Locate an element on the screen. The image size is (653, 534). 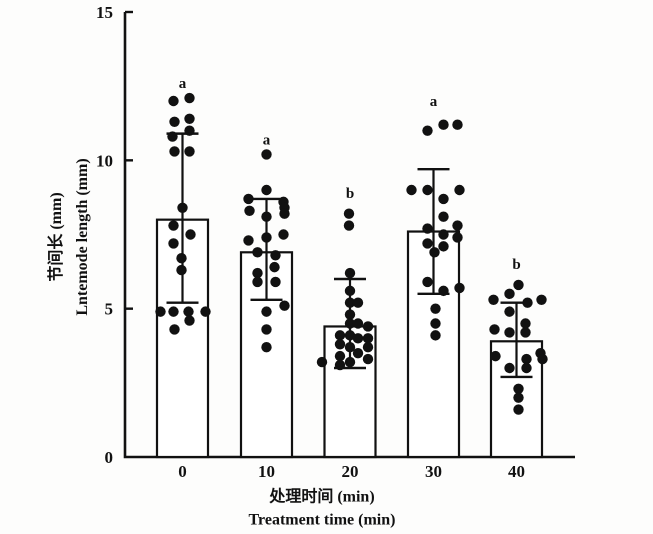
y-axis-title: 节间长 (mm) Lntemode length (mm) is located at coordinates (70, 236).